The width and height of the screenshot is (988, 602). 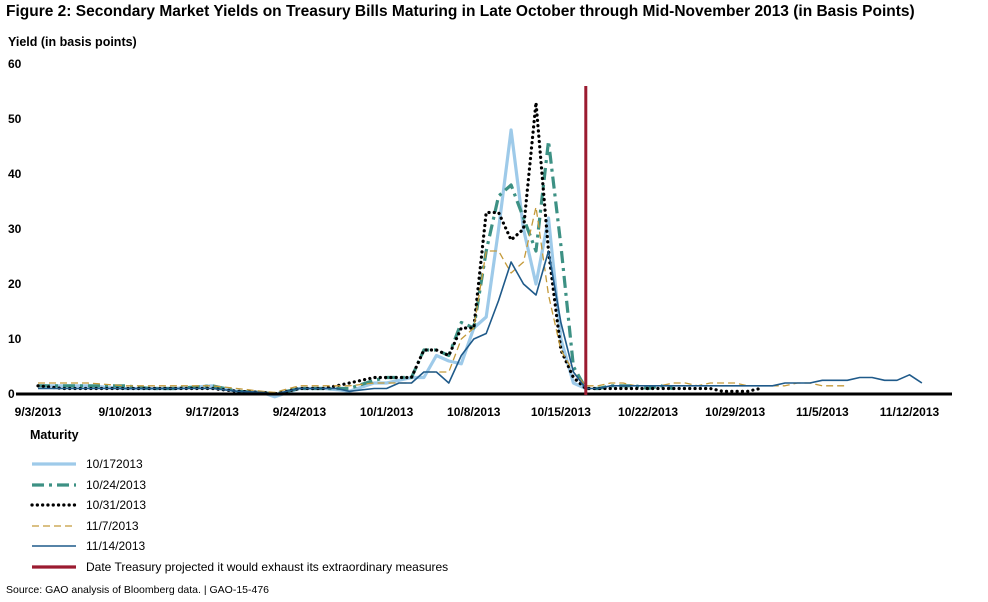 I want to click on y-tick-label: 30, so click(x=15, y=229).